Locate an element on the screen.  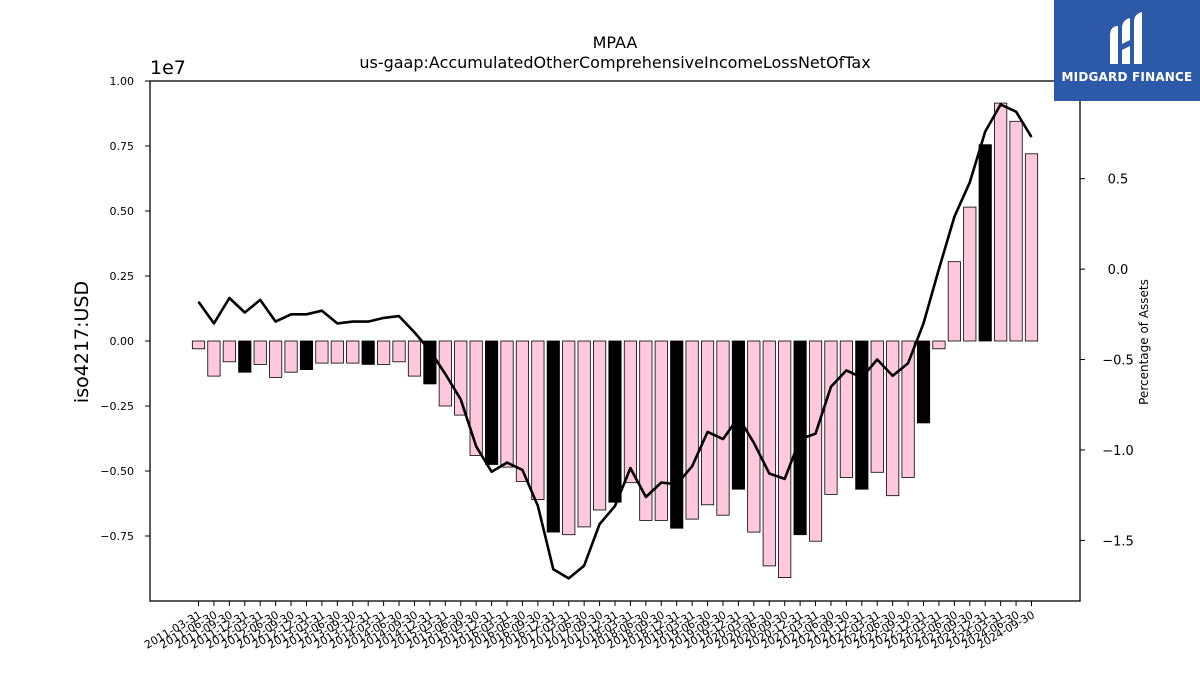
y-tick-label: 0.25 is located at coordinates (122, 276).